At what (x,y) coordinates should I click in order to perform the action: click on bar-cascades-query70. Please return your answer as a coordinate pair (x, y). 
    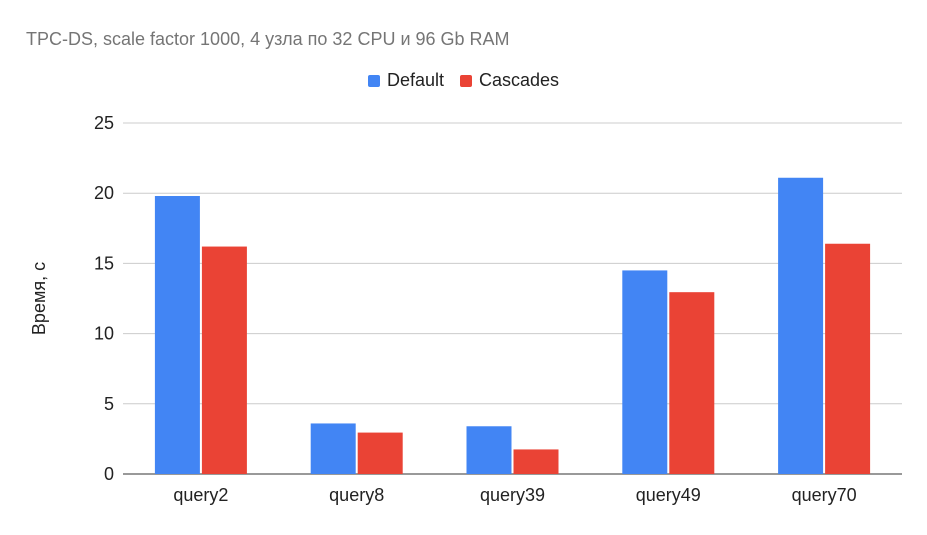
    Looking at the image, I should click on (848, 358).